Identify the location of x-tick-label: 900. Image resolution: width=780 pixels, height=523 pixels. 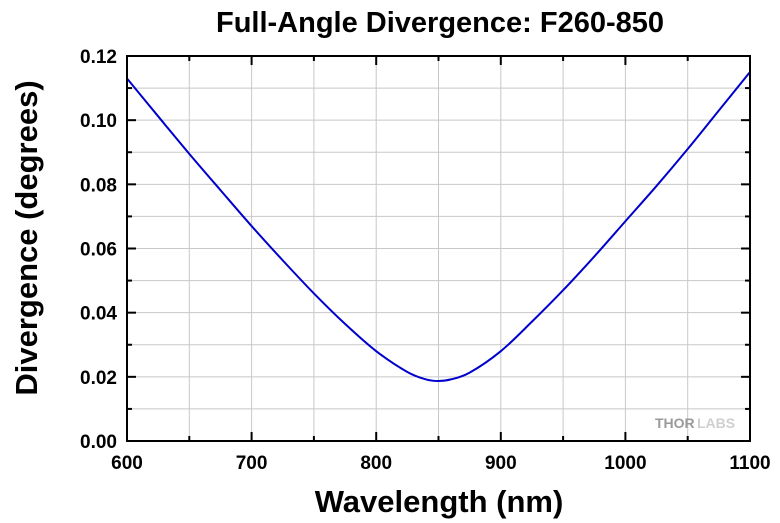
(501, 463).